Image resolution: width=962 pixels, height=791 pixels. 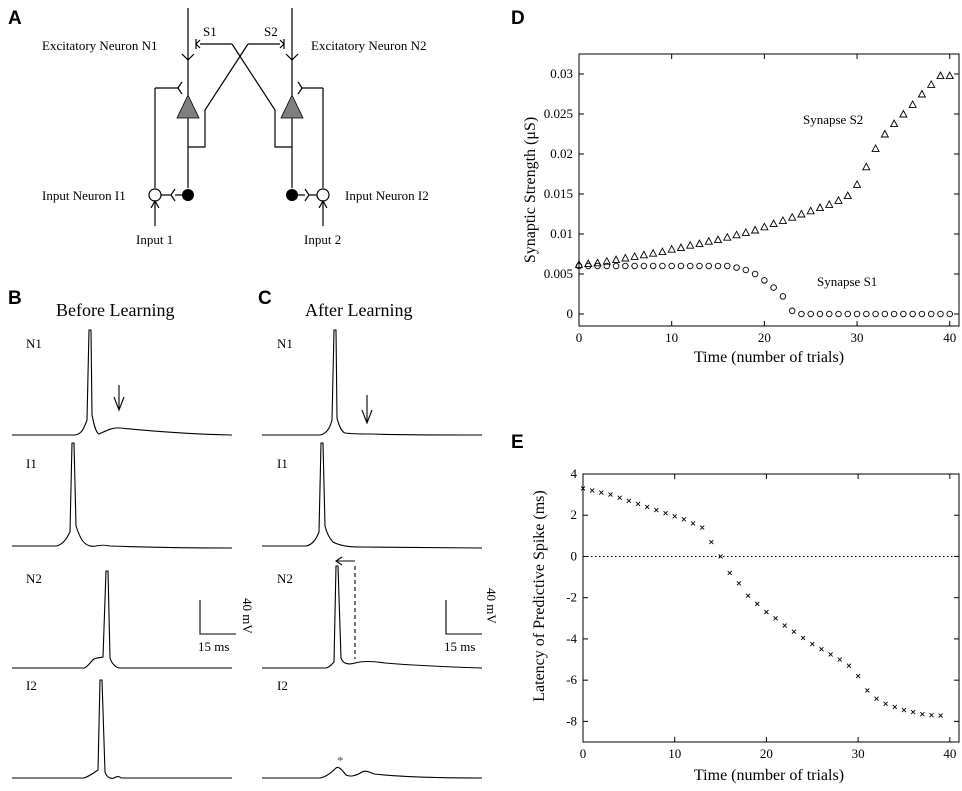 I want to click on trace-label-n1: N1, so click(x=285, y=343).